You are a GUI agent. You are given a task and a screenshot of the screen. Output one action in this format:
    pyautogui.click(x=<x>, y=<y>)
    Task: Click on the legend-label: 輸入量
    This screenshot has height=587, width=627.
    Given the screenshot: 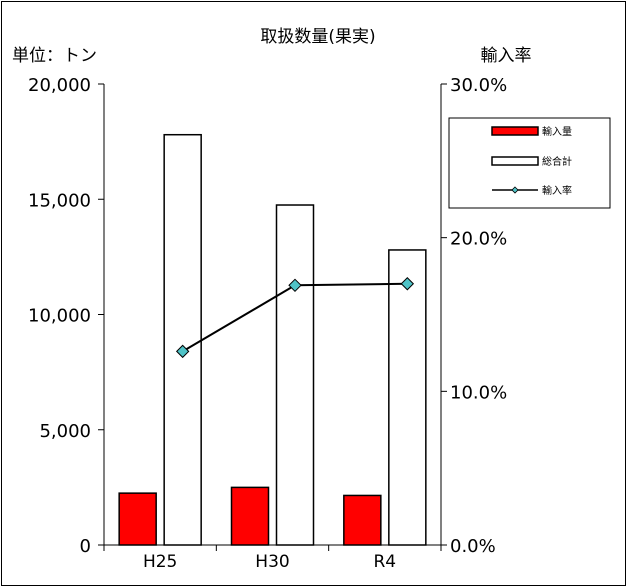 What is the action you would take?
    pyautogui.click(x=557, y=131)
    